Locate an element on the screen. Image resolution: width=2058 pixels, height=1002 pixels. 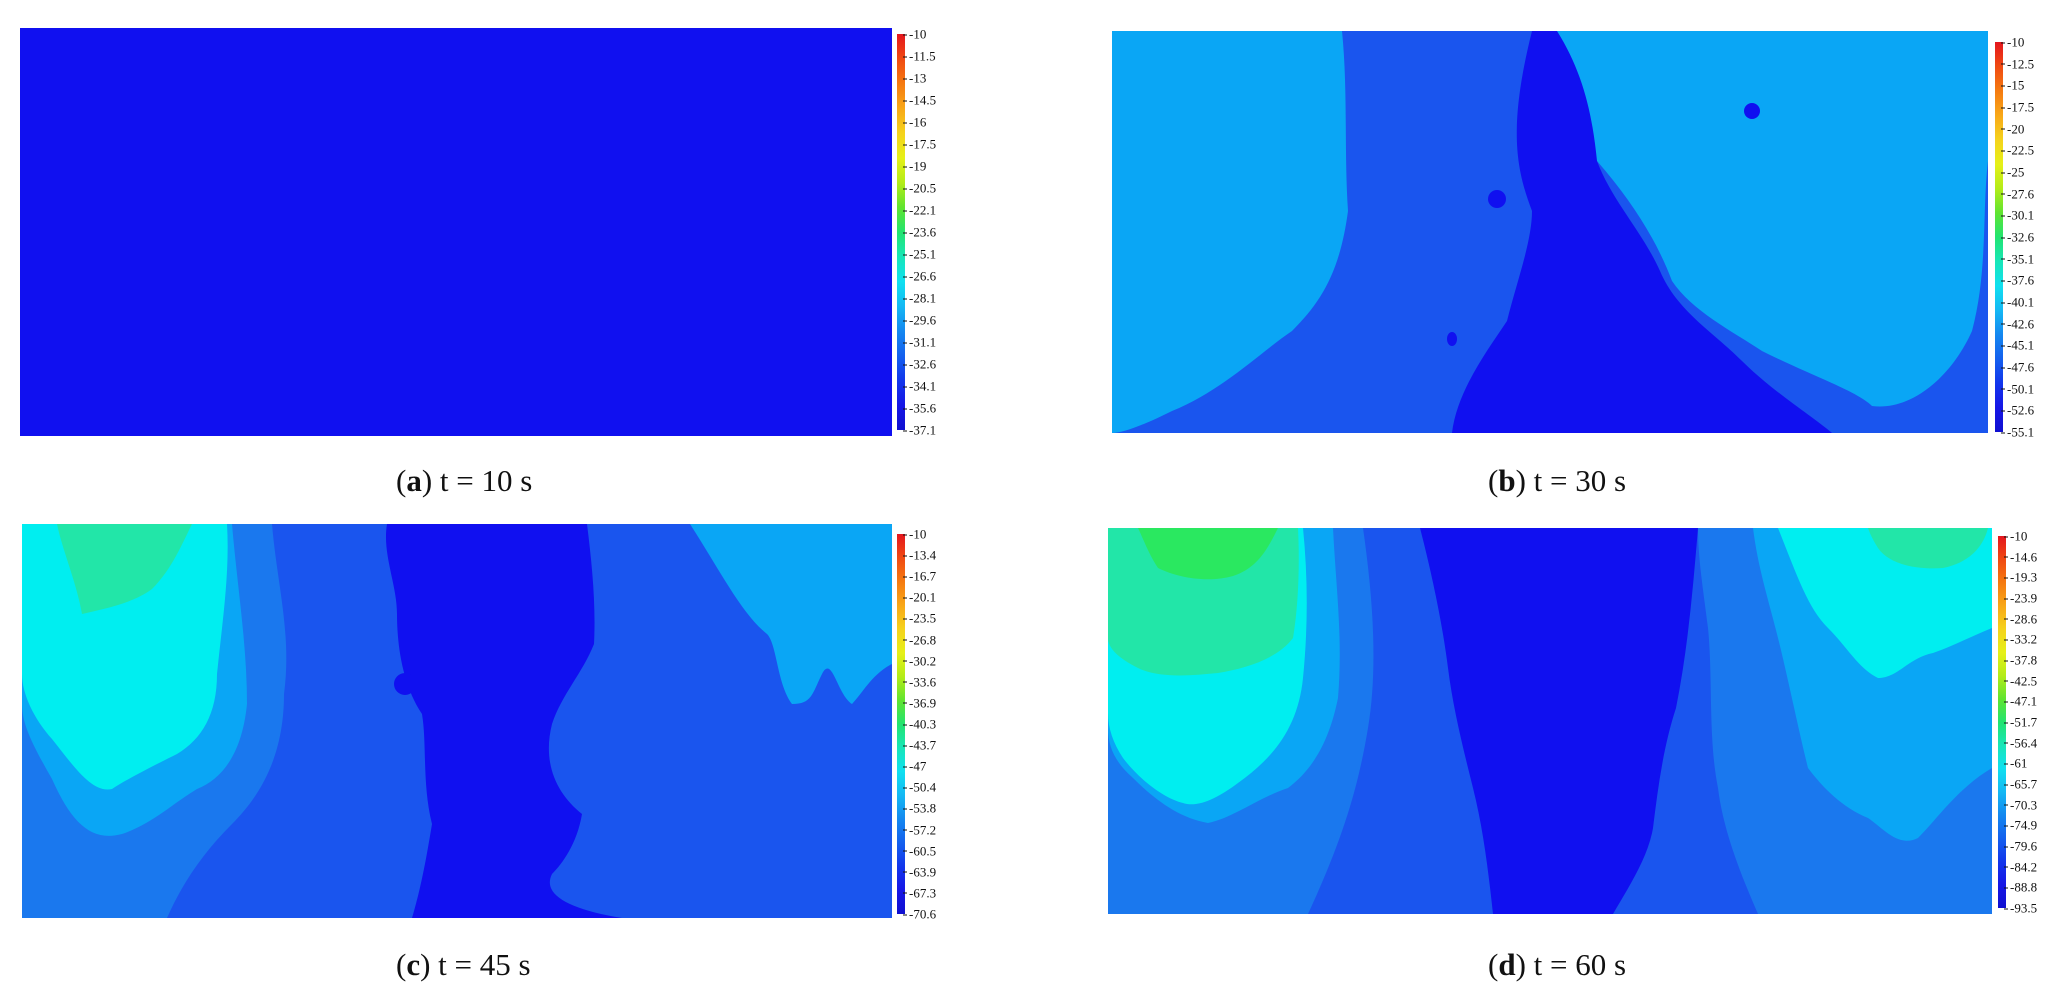
colorbar-d-tick-label: -93.5 is located at coordinates (2020, 908).